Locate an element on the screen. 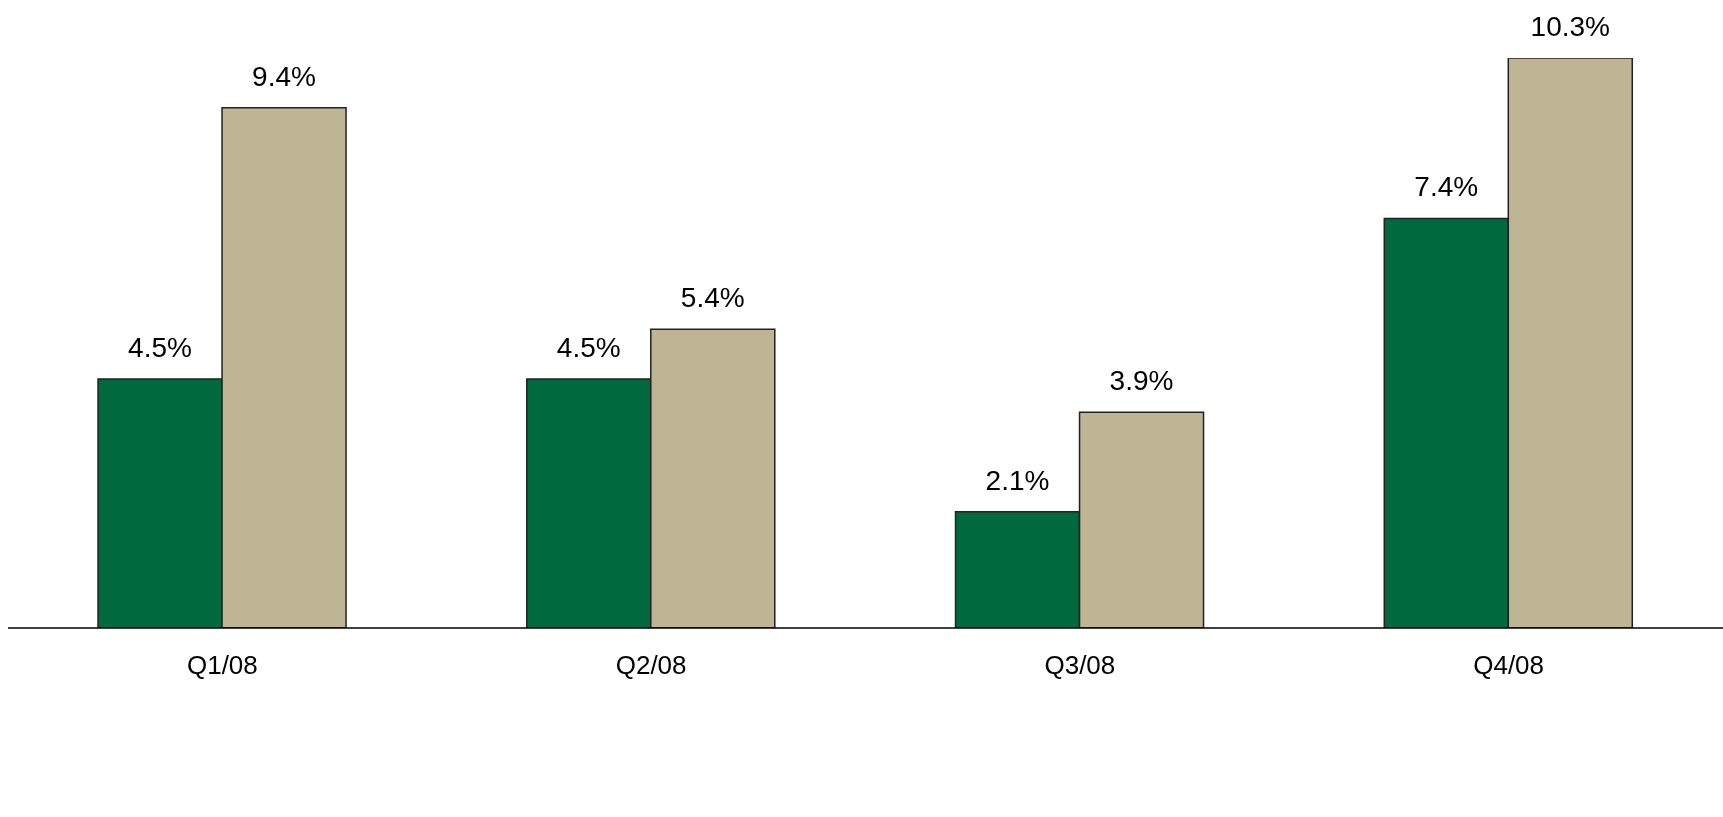  data-label: 2.1% is located at coordinates (1017, 480).